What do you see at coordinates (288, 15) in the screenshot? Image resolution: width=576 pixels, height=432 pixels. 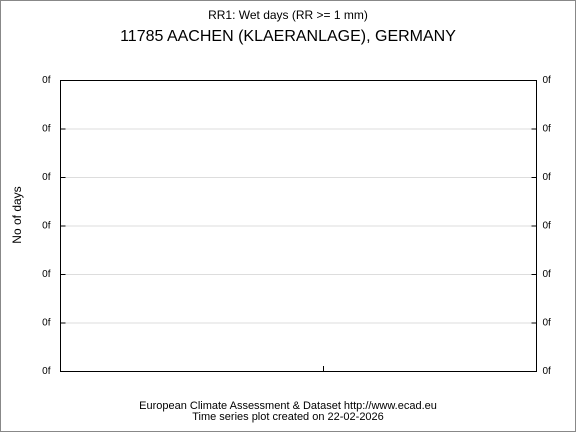 I see `chart-title: RR1: Wet days (RR >= 1 mm)` at bounding box center [288, 15].